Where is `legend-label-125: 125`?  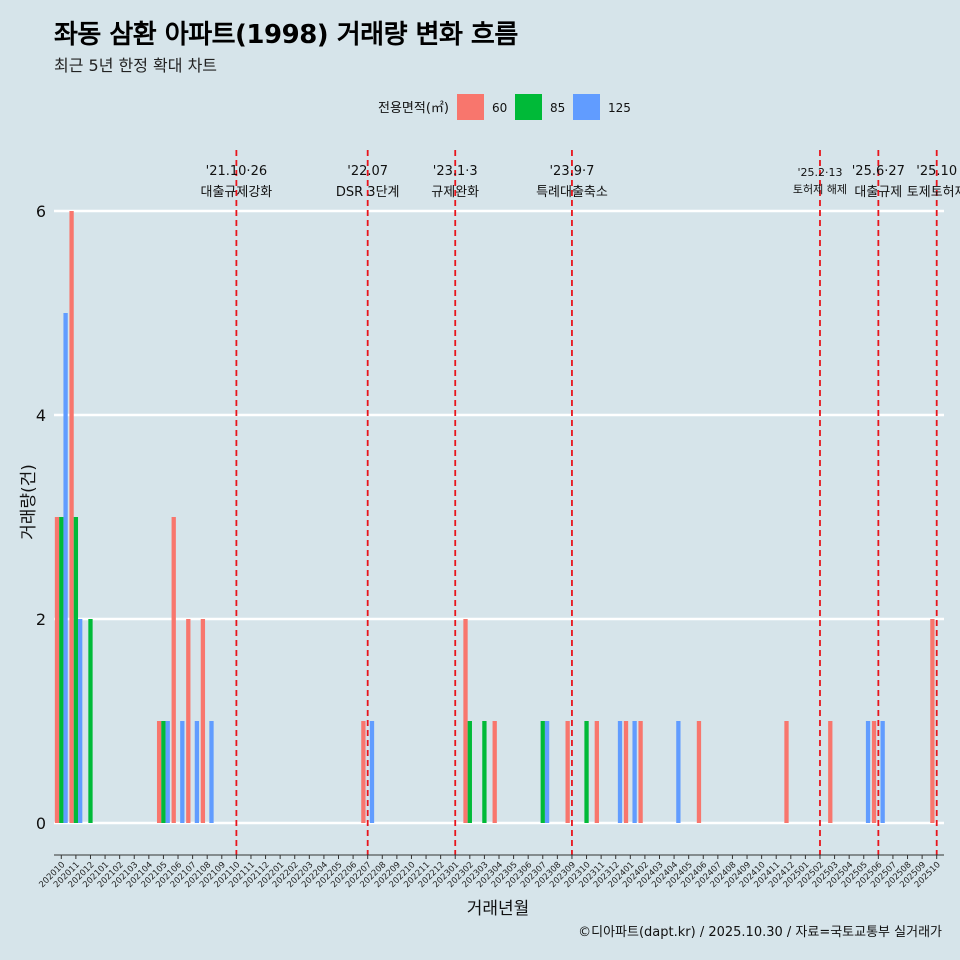 legend-label-125: 125 is located at coordinates (619, 108).